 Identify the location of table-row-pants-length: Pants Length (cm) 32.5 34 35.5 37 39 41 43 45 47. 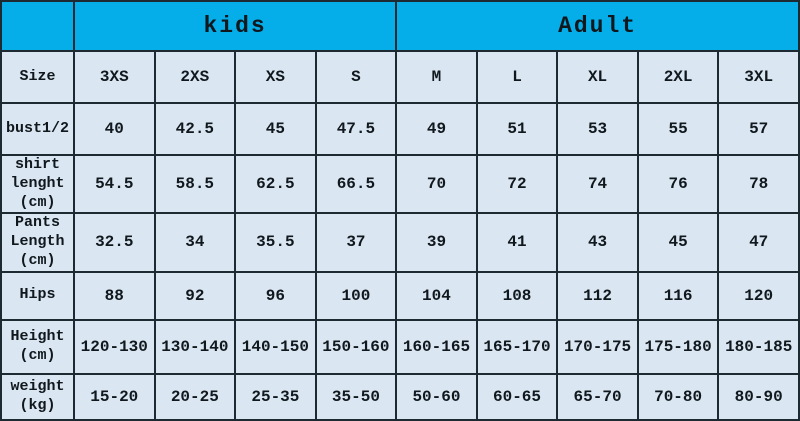
(400, 242).